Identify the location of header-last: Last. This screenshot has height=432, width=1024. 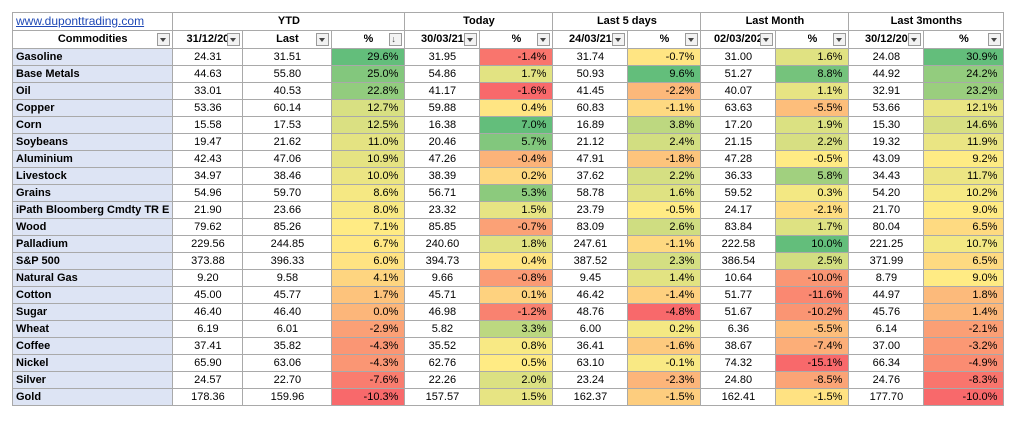
(287, 39).